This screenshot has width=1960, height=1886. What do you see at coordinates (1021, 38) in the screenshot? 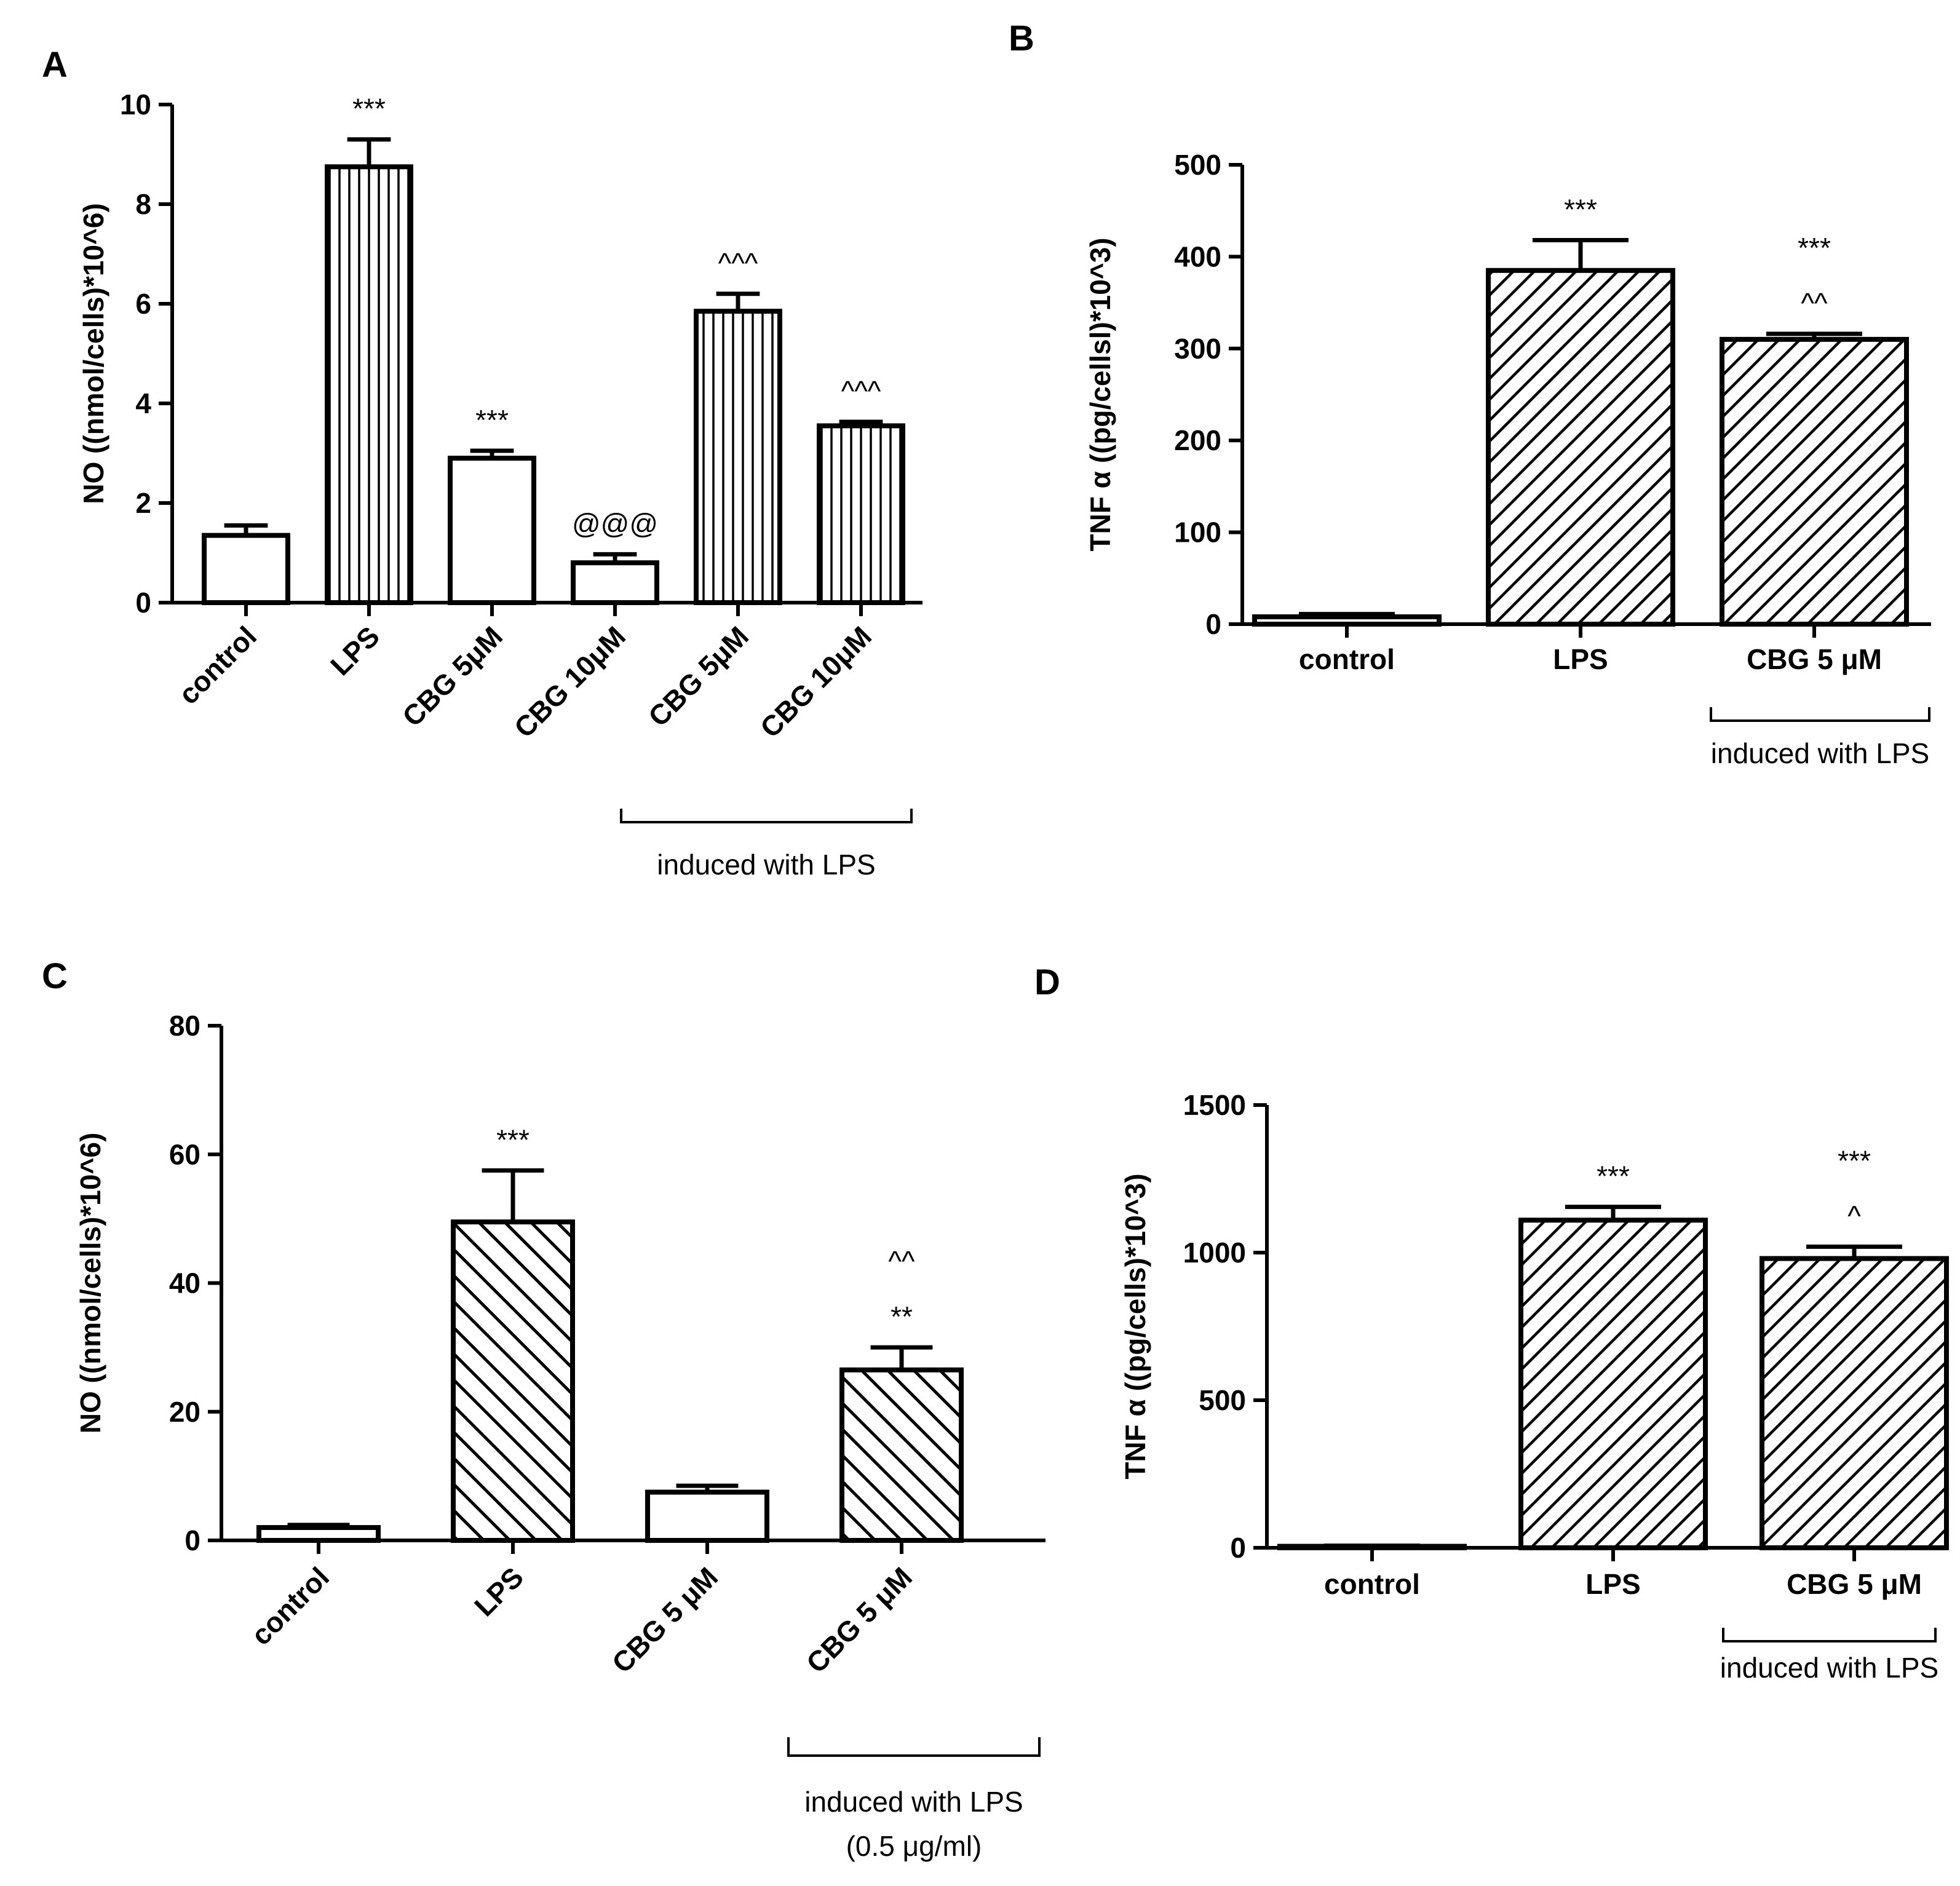
I see `panel-letter-b: B` at bounding box center [1021, 38].